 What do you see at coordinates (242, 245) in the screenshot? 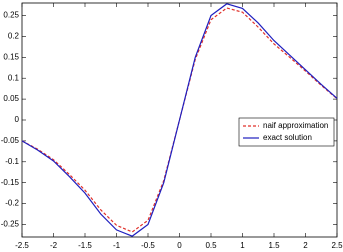
I see `x-tick-label: 1` at bounding box center [242, 245].